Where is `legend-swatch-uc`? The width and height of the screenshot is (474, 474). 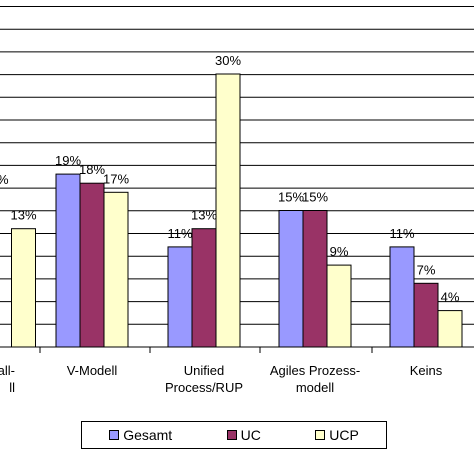
legend-swatch-uc is located at coordinates (231, 435).